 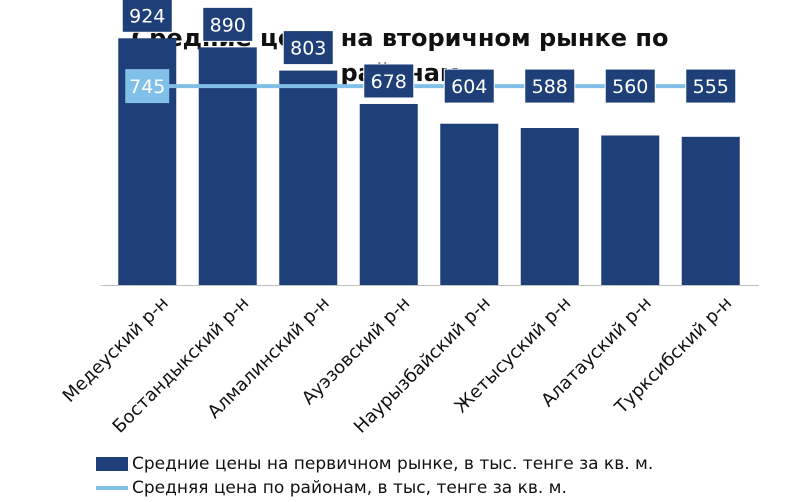 I want to click on average-label-box, so click(x=147, y=86).